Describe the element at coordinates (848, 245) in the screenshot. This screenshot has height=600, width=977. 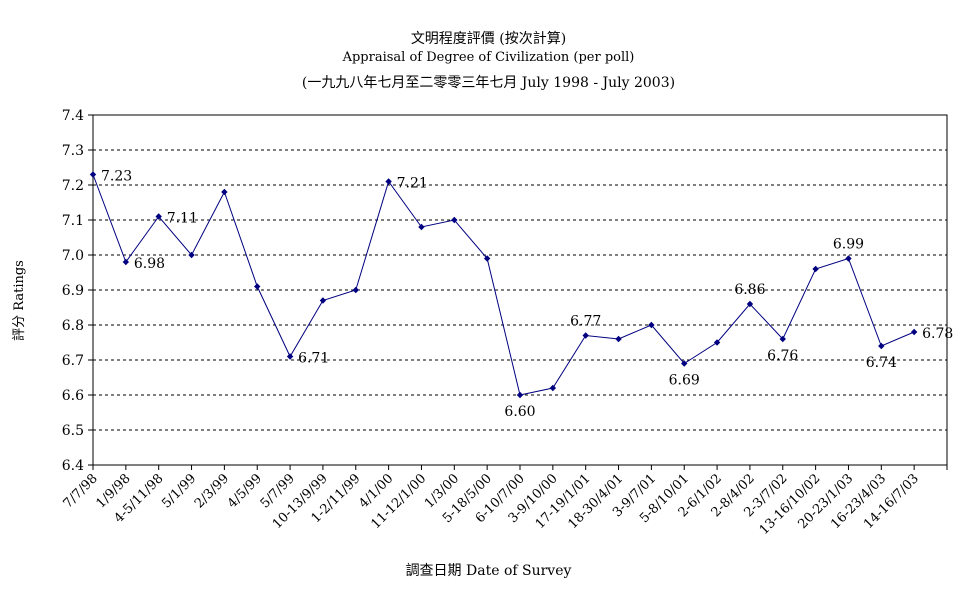
I see `data-label: 6.99` at that location.